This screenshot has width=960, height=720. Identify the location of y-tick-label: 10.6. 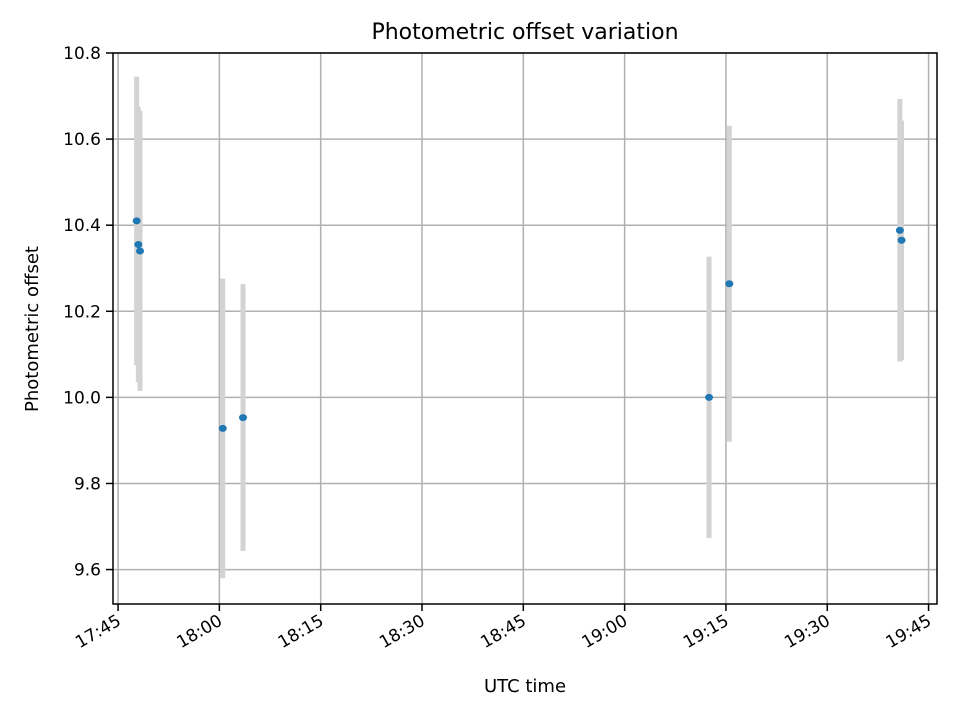
(82, 140).